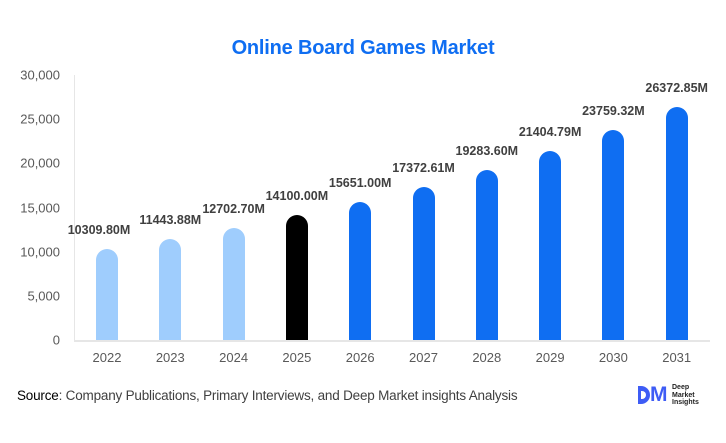 The image size is (726, 443). Describe the element at coordinates (676, 88) in the screenshot. I see `data-label: 26372.85M` at that location.